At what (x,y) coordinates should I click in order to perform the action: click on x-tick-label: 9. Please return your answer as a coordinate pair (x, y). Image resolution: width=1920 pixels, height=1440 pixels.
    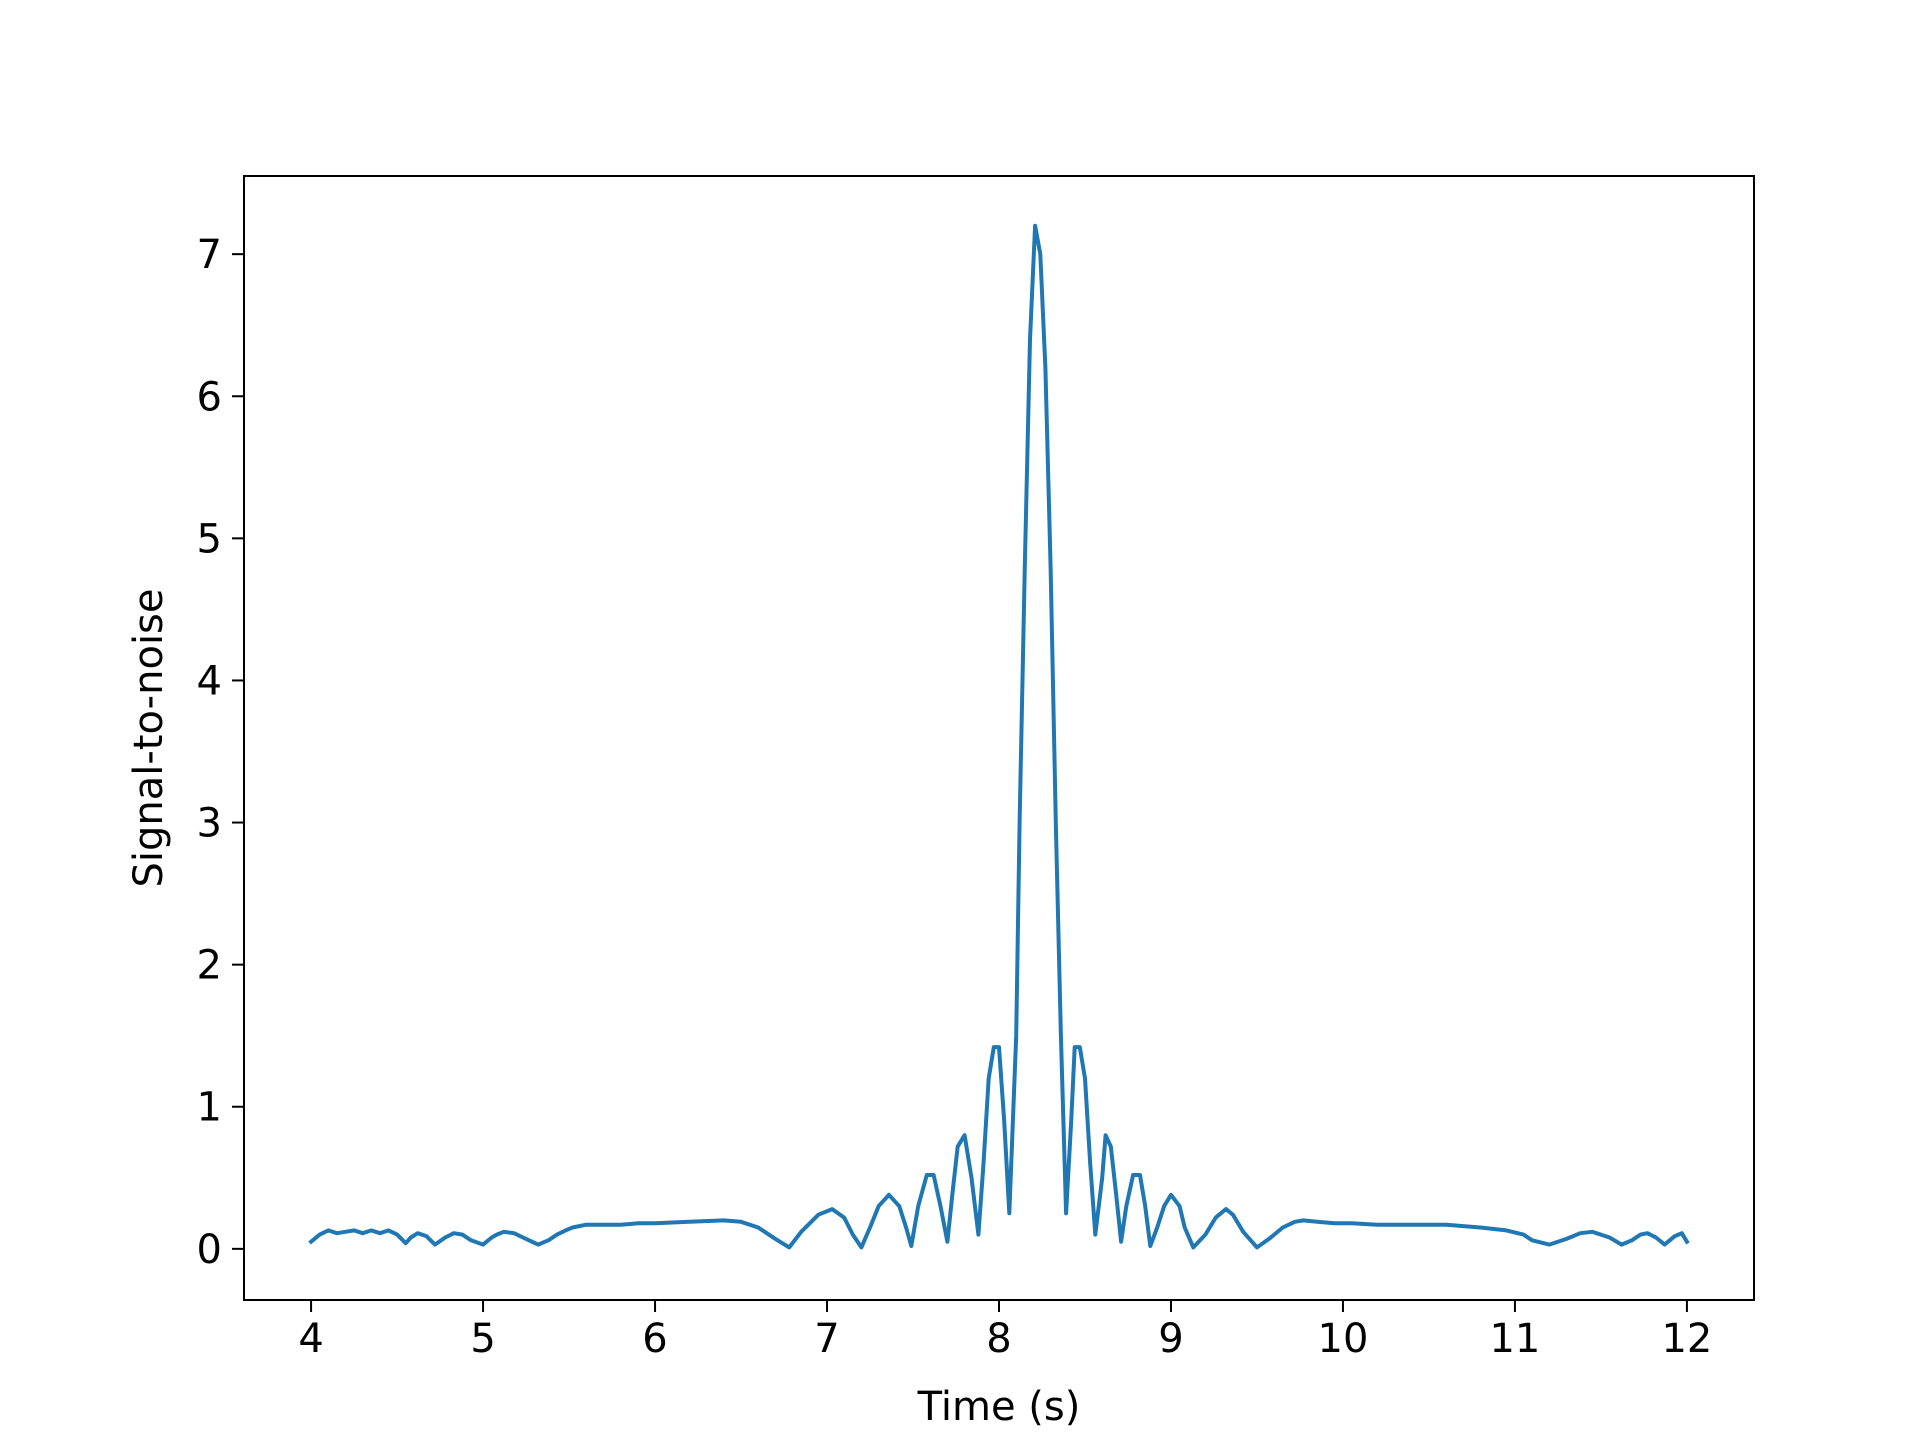
    Looking at the image, I should click on (1170, 1339).